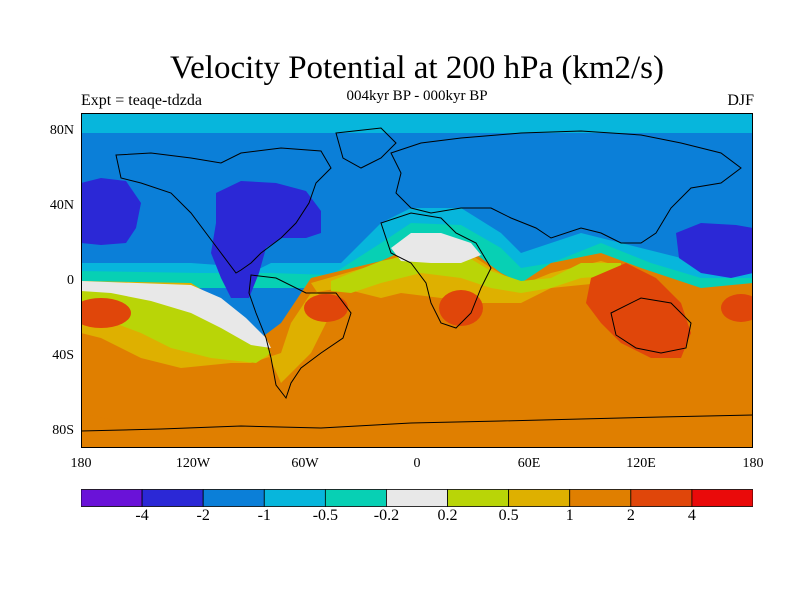 This screenshot has height=600, width=800. Describe the element at coordinates (508, 515) in the screenshot. I see `colorbar-label: 0.5` at that location.